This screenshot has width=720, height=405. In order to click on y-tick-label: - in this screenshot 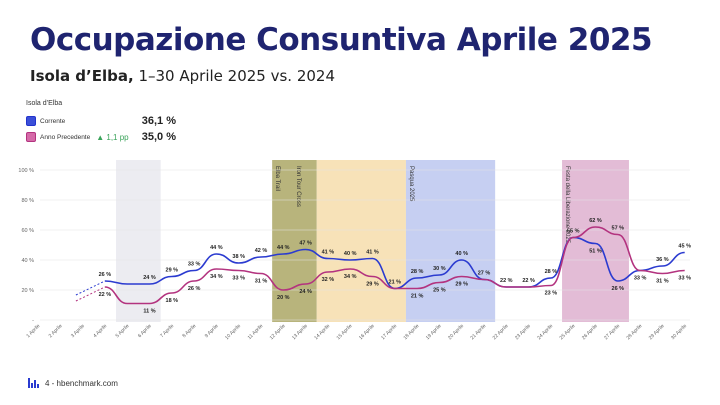, I will do `click(33, 321)`.